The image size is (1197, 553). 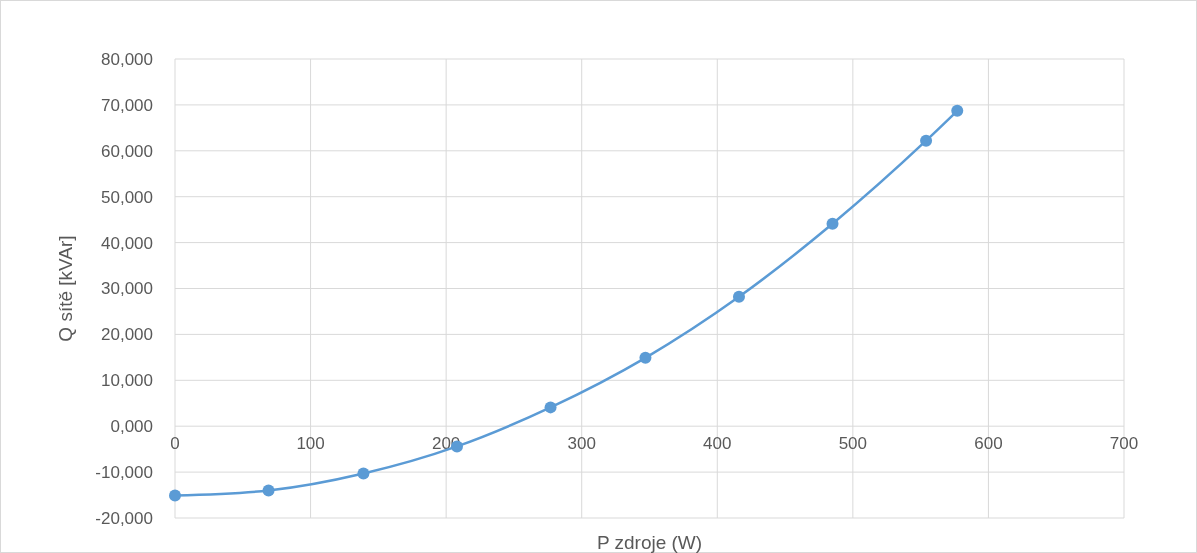 I want to click on x-tick-label: 500, so click(x=853, y=444).